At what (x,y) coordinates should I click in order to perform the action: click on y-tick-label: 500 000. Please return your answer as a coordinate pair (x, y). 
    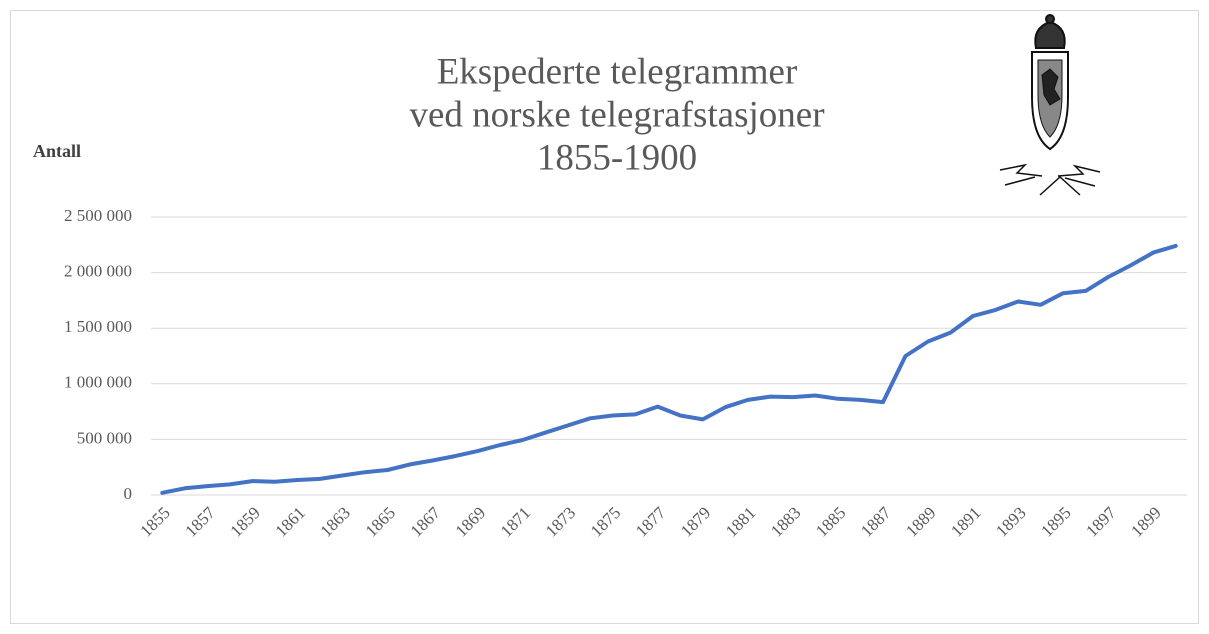
    Looking at the image, I should click on (104, 437).